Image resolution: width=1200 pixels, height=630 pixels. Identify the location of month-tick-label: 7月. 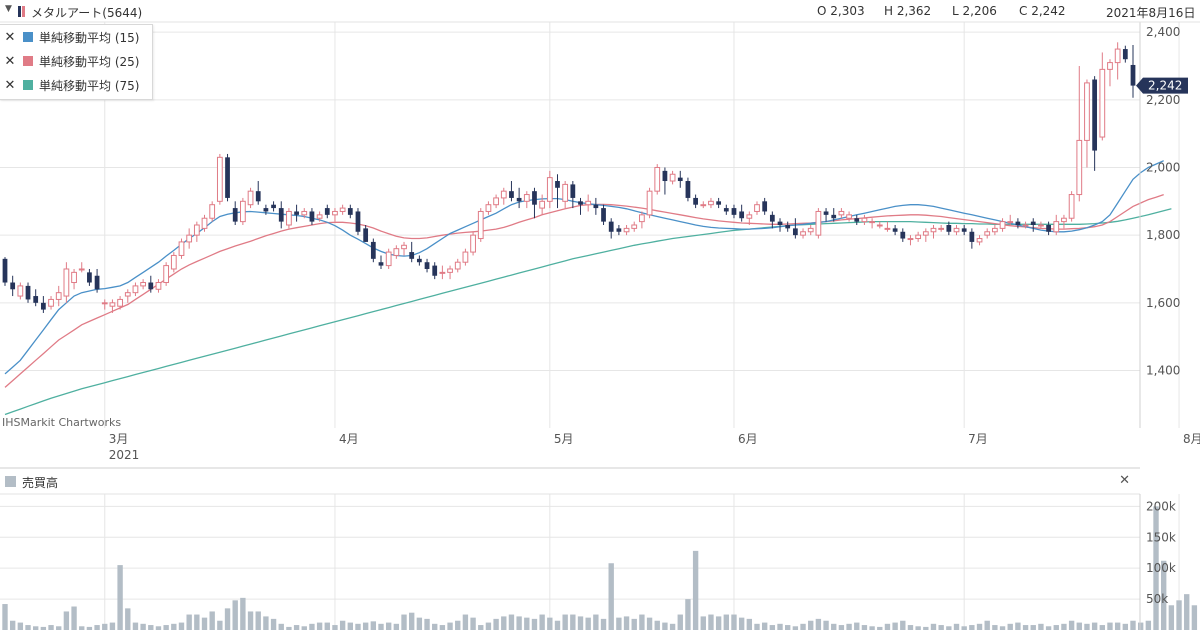
(978, 439).